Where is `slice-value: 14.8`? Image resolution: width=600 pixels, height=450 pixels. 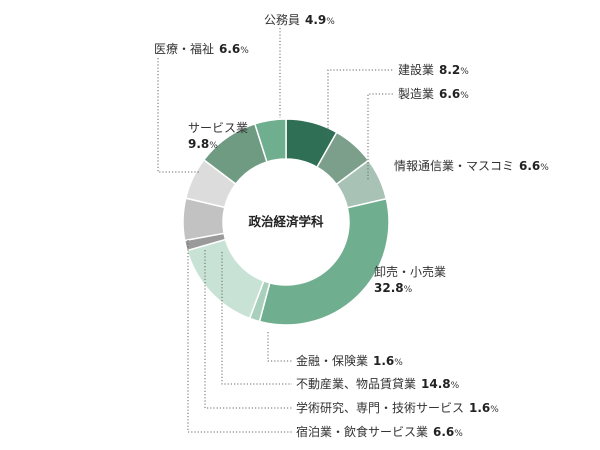 slice-value: 14.8 is located at coordinates (436, 384).